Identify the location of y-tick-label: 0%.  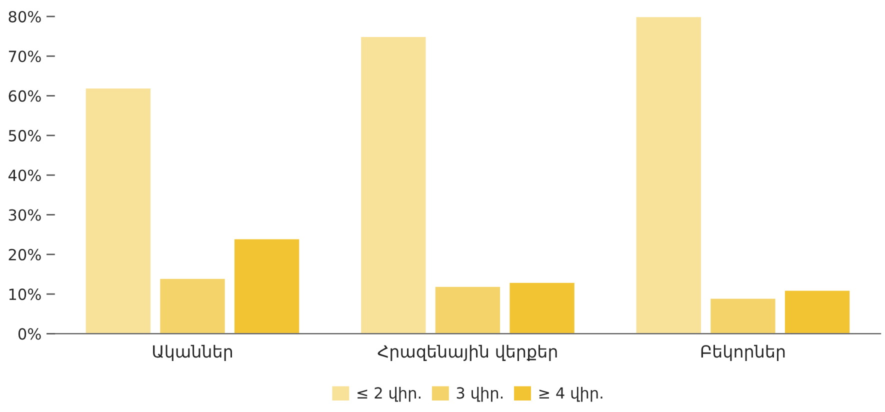
(29, 334).